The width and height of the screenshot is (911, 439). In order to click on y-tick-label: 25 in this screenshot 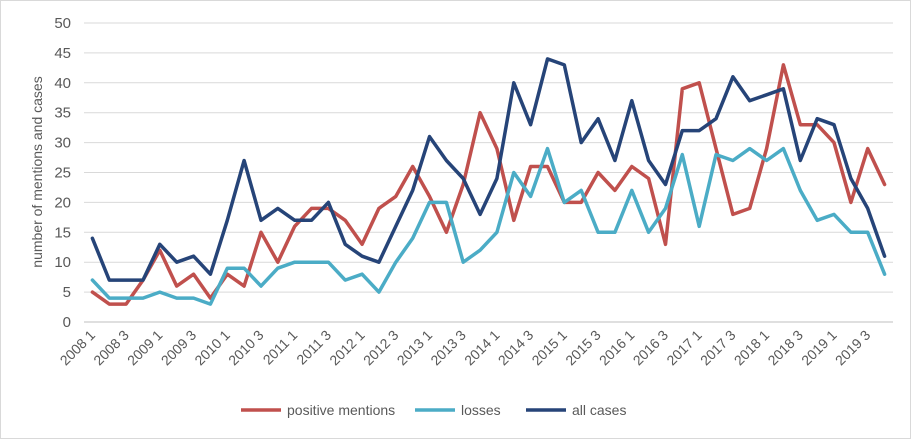, I will do `click(62, 173)`.